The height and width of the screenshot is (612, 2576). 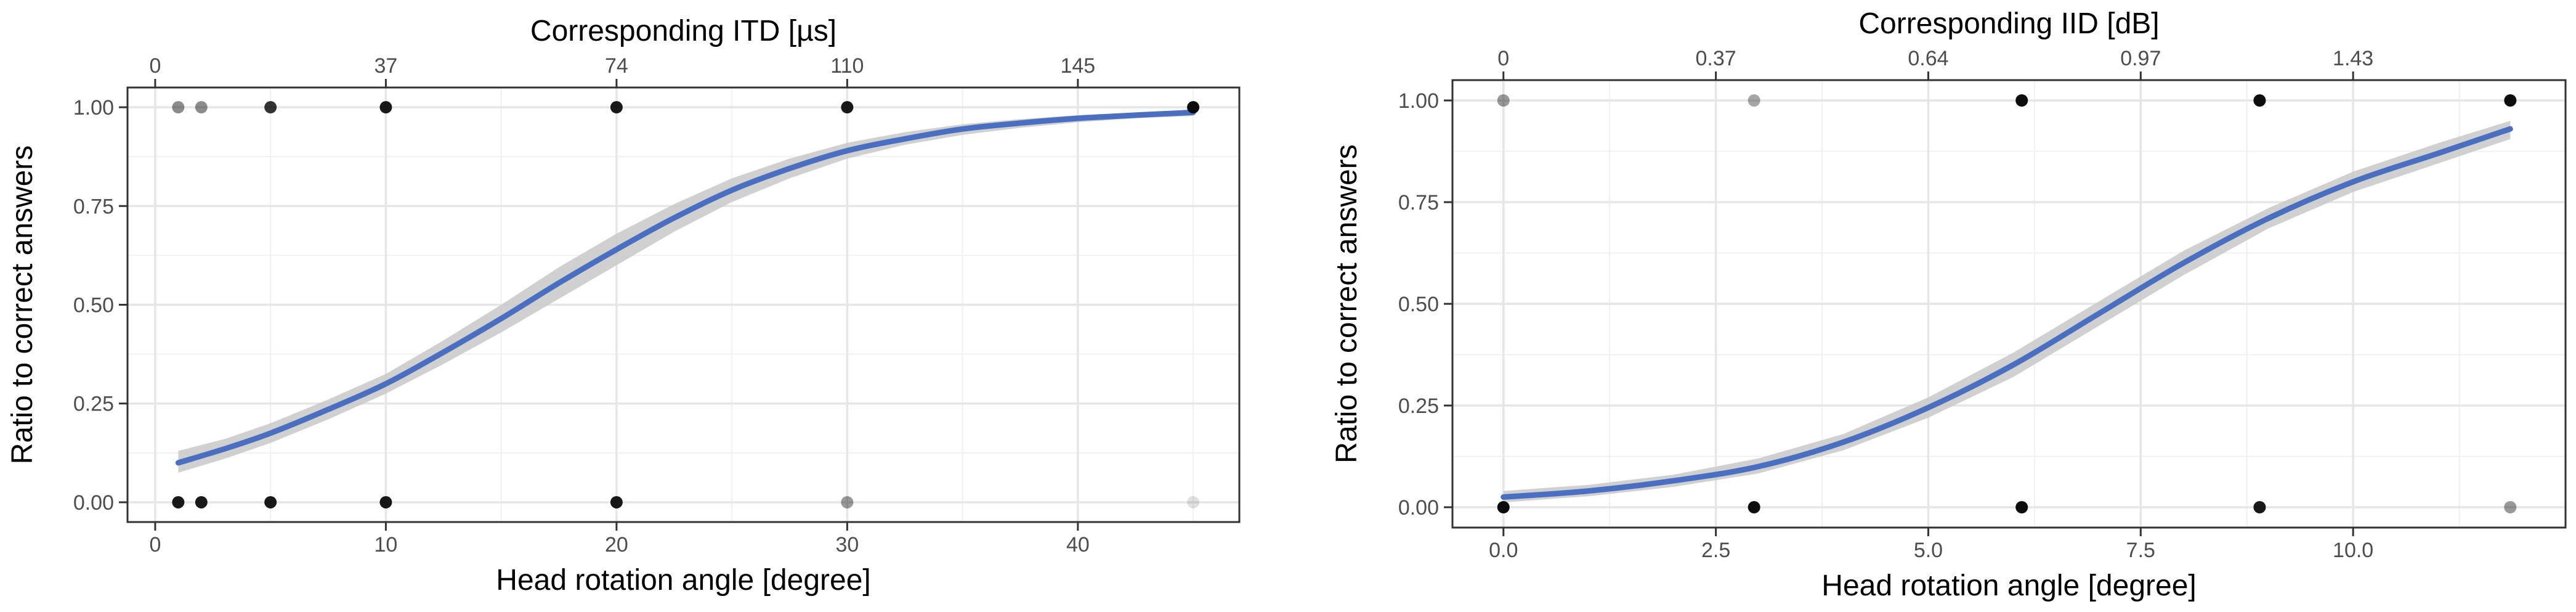 I want to click on top-tick-label: 74, so click(x=616, y=66).